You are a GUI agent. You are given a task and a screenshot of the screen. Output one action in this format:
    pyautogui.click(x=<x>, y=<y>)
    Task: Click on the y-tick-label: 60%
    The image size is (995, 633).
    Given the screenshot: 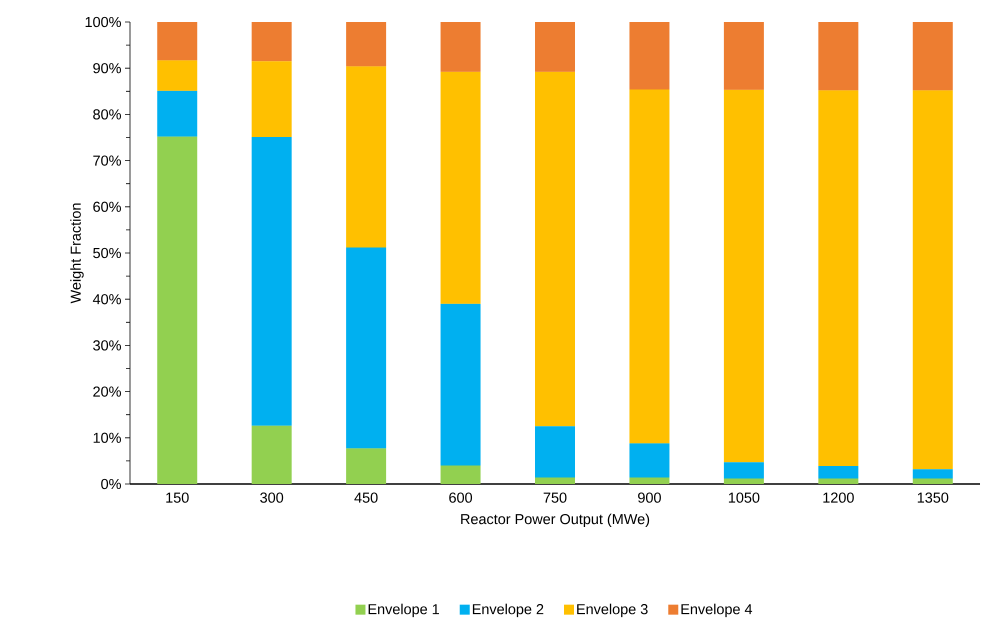 What is the action you would take?
    pyautogui.click(x=107, y=207)
    